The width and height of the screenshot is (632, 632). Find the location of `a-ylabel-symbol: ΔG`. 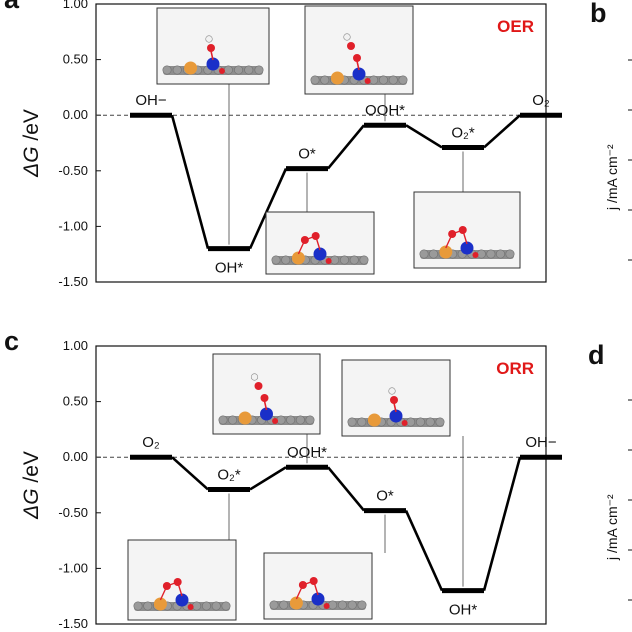

a-ylabel-symbol: ΔG is located at coordinates (31, 161).